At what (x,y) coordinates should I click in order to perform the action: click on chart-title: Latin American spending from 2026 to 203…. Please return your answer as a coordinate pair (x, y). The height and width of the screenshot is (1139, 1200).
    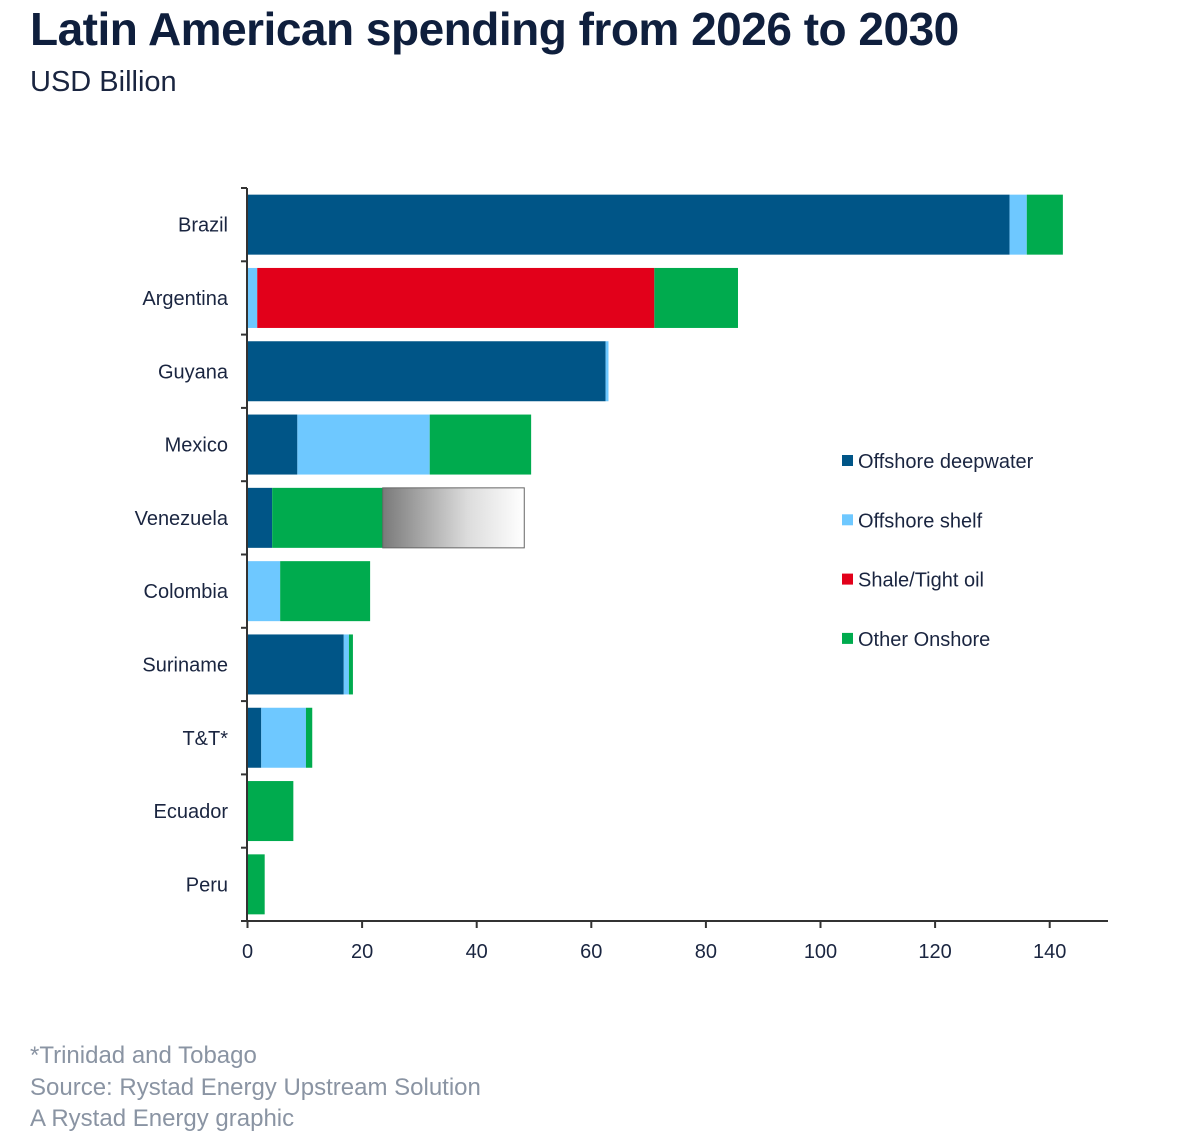
    Looking at the image, I should click on (494, 29).